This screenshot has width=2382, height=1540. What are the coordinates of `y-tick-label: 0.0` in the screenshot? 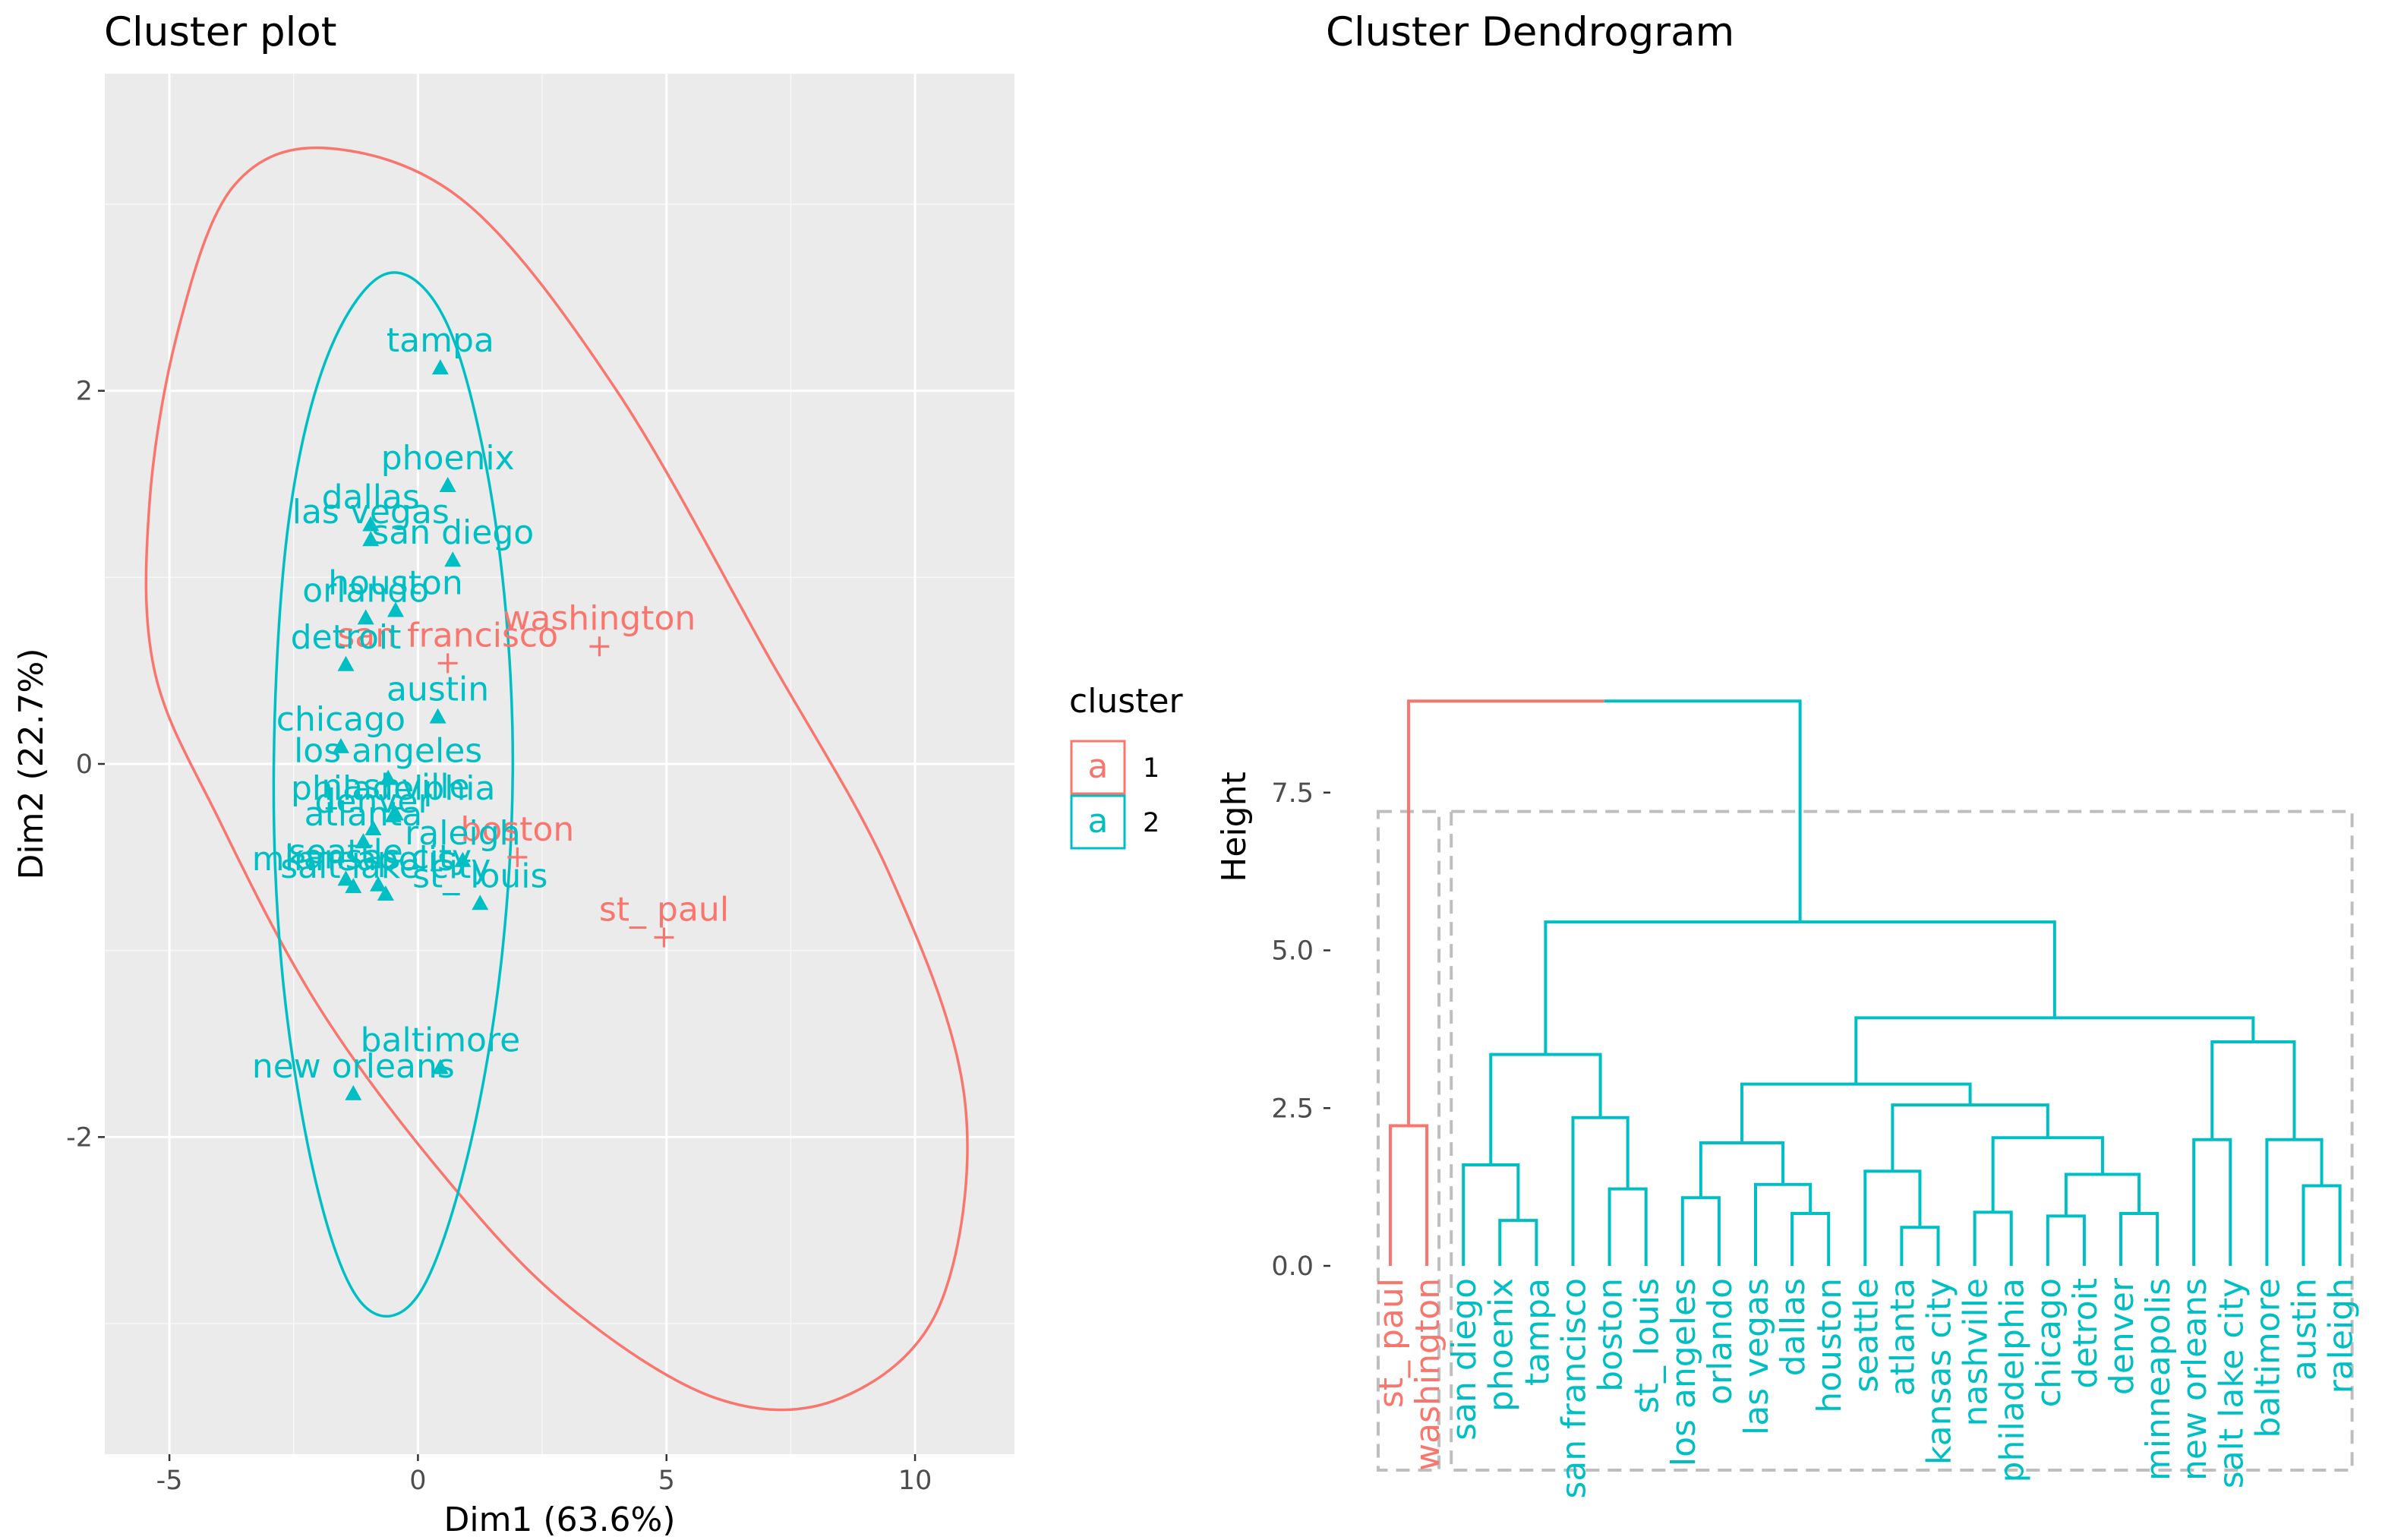 It's located at (1292, 1267).